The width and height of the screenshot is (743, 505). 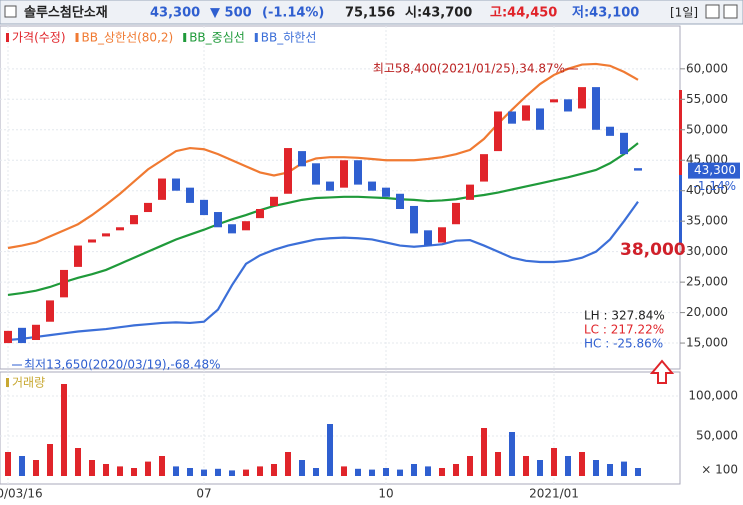 I want to click on checkbox, so click(x=10, y=11).